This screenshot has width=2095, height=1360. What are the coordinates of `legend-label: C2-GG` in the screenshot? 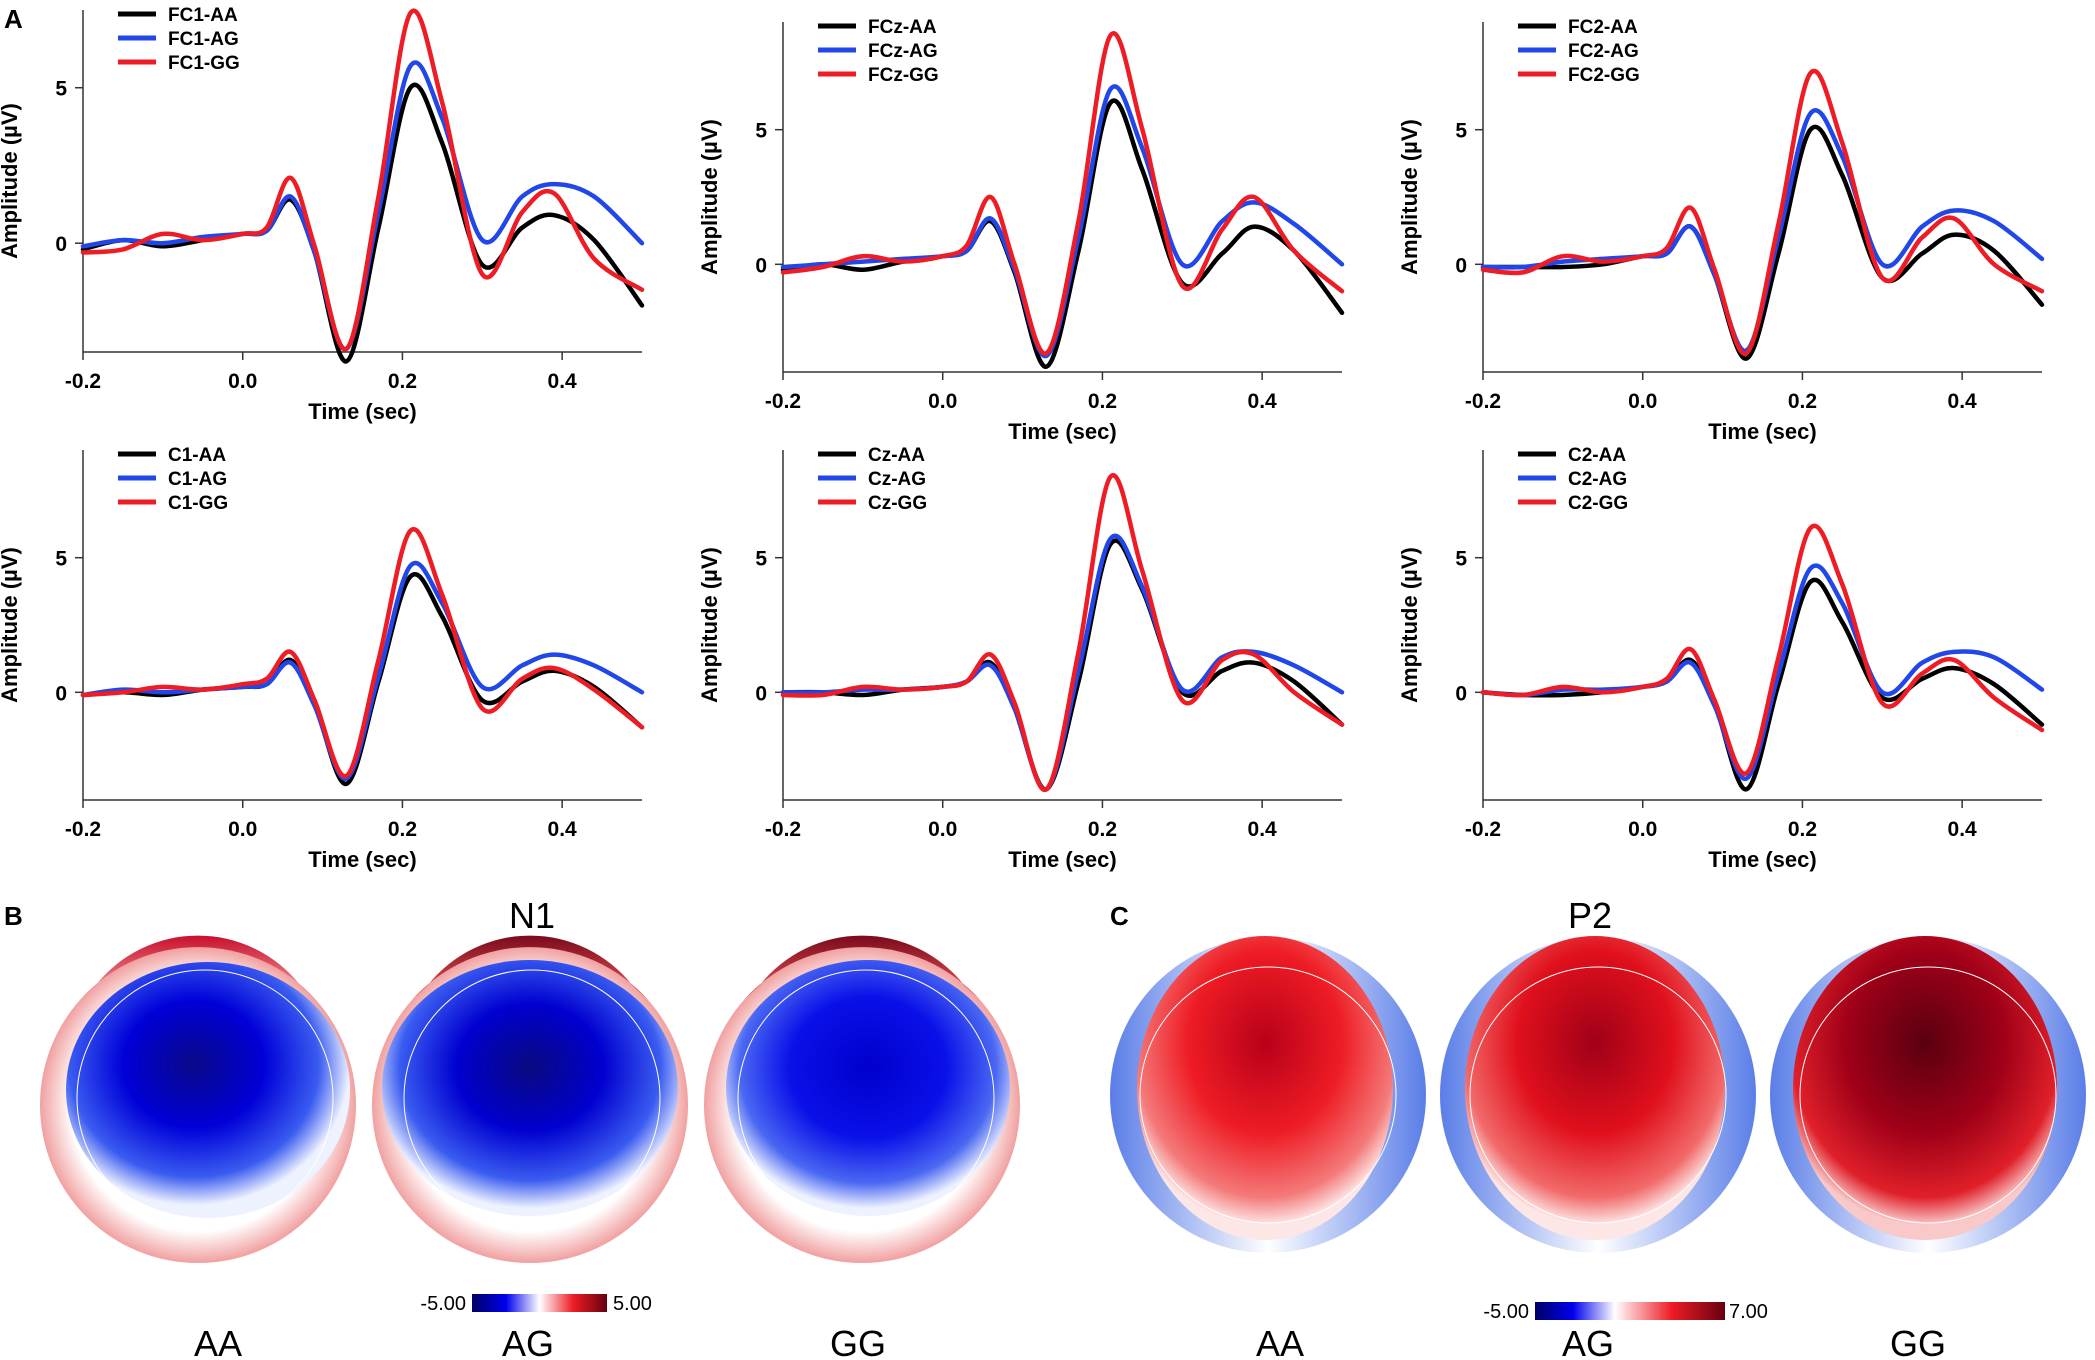 It's located at (1598, 503).